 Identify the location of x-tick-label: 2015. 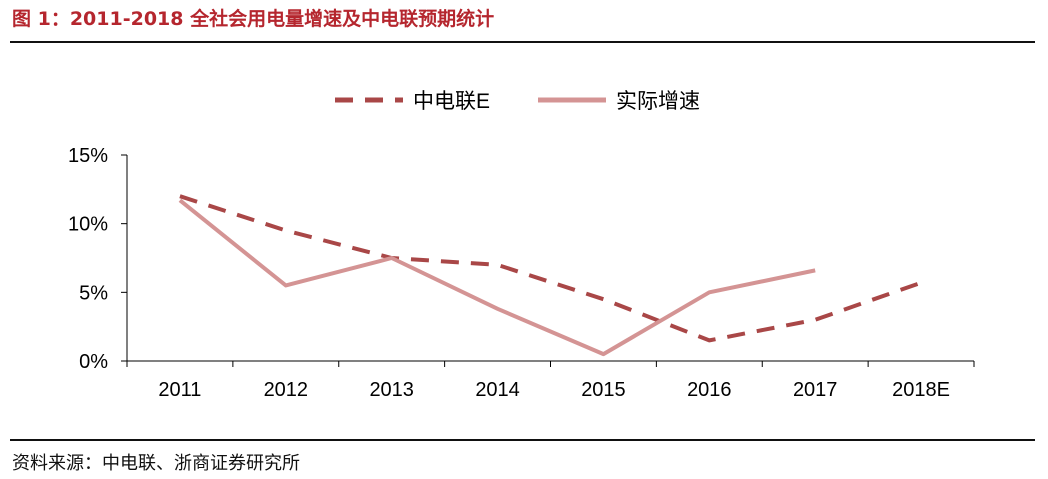
(603, 390).